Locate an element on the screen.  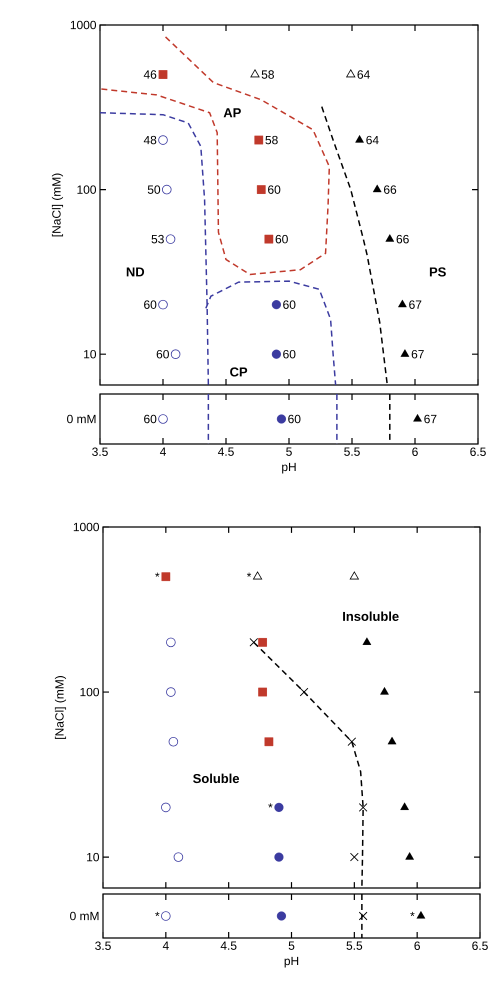
annotation: PS is located at coordinates (438, 272).